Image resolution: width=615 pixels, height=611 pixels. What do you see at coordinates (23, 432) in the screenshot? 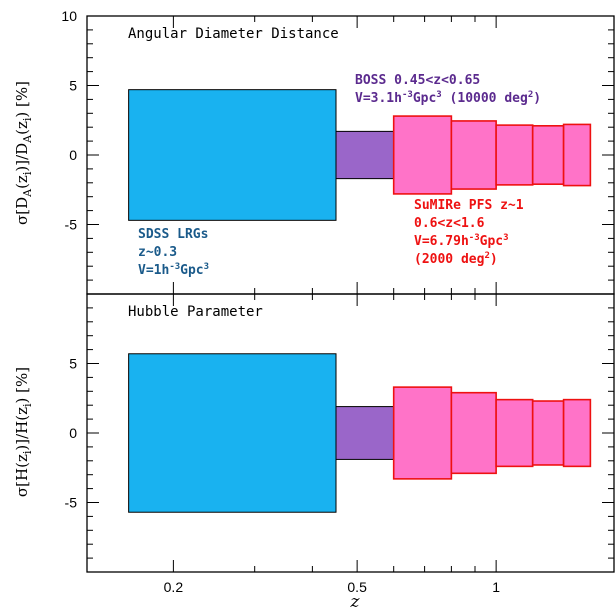
I see `y-axis-label-hubble: σ[H(zi​)]/H(zi​) [%]` at bounding box center [23, 432].